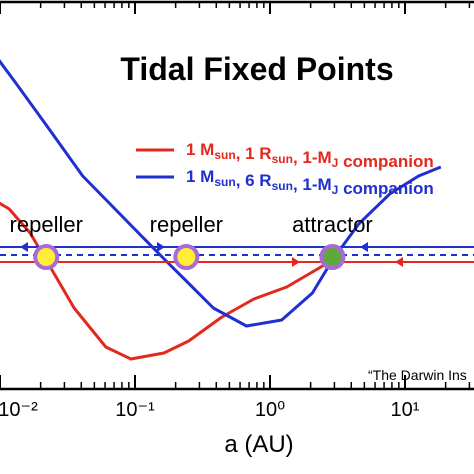 The height and width of the screenshot is (474, 474). Describe the element at coordinates (256, 69) in the screenshot. I see `chart-title: Tidal Fixed Points` at that location.